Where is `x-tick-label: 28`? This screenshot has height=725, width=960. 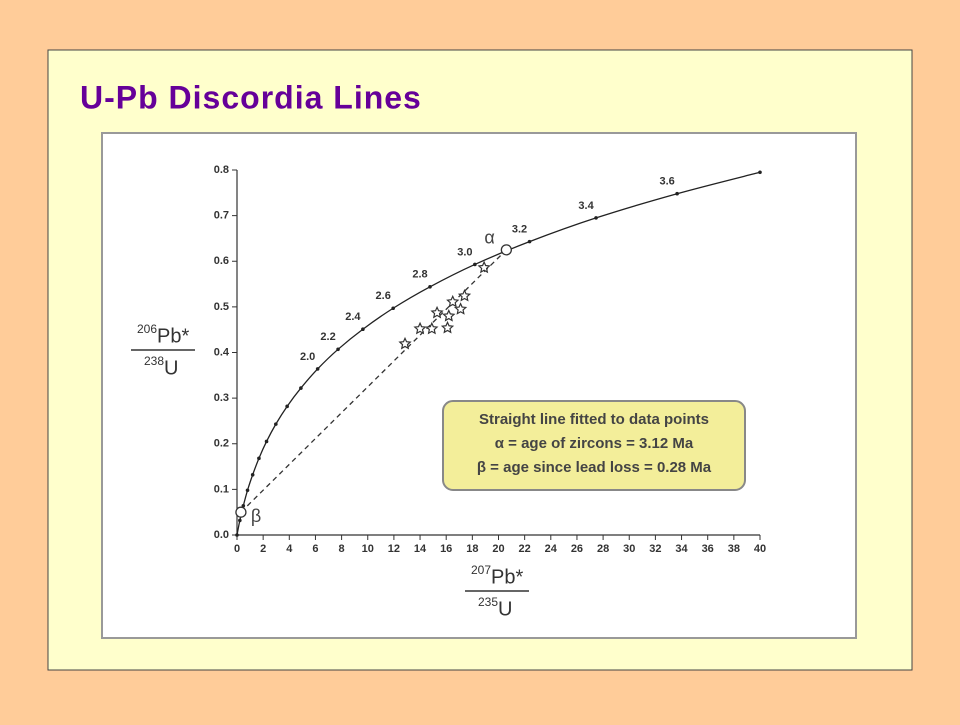 x-tick-label: 28 is located at coordinates (603, 549).